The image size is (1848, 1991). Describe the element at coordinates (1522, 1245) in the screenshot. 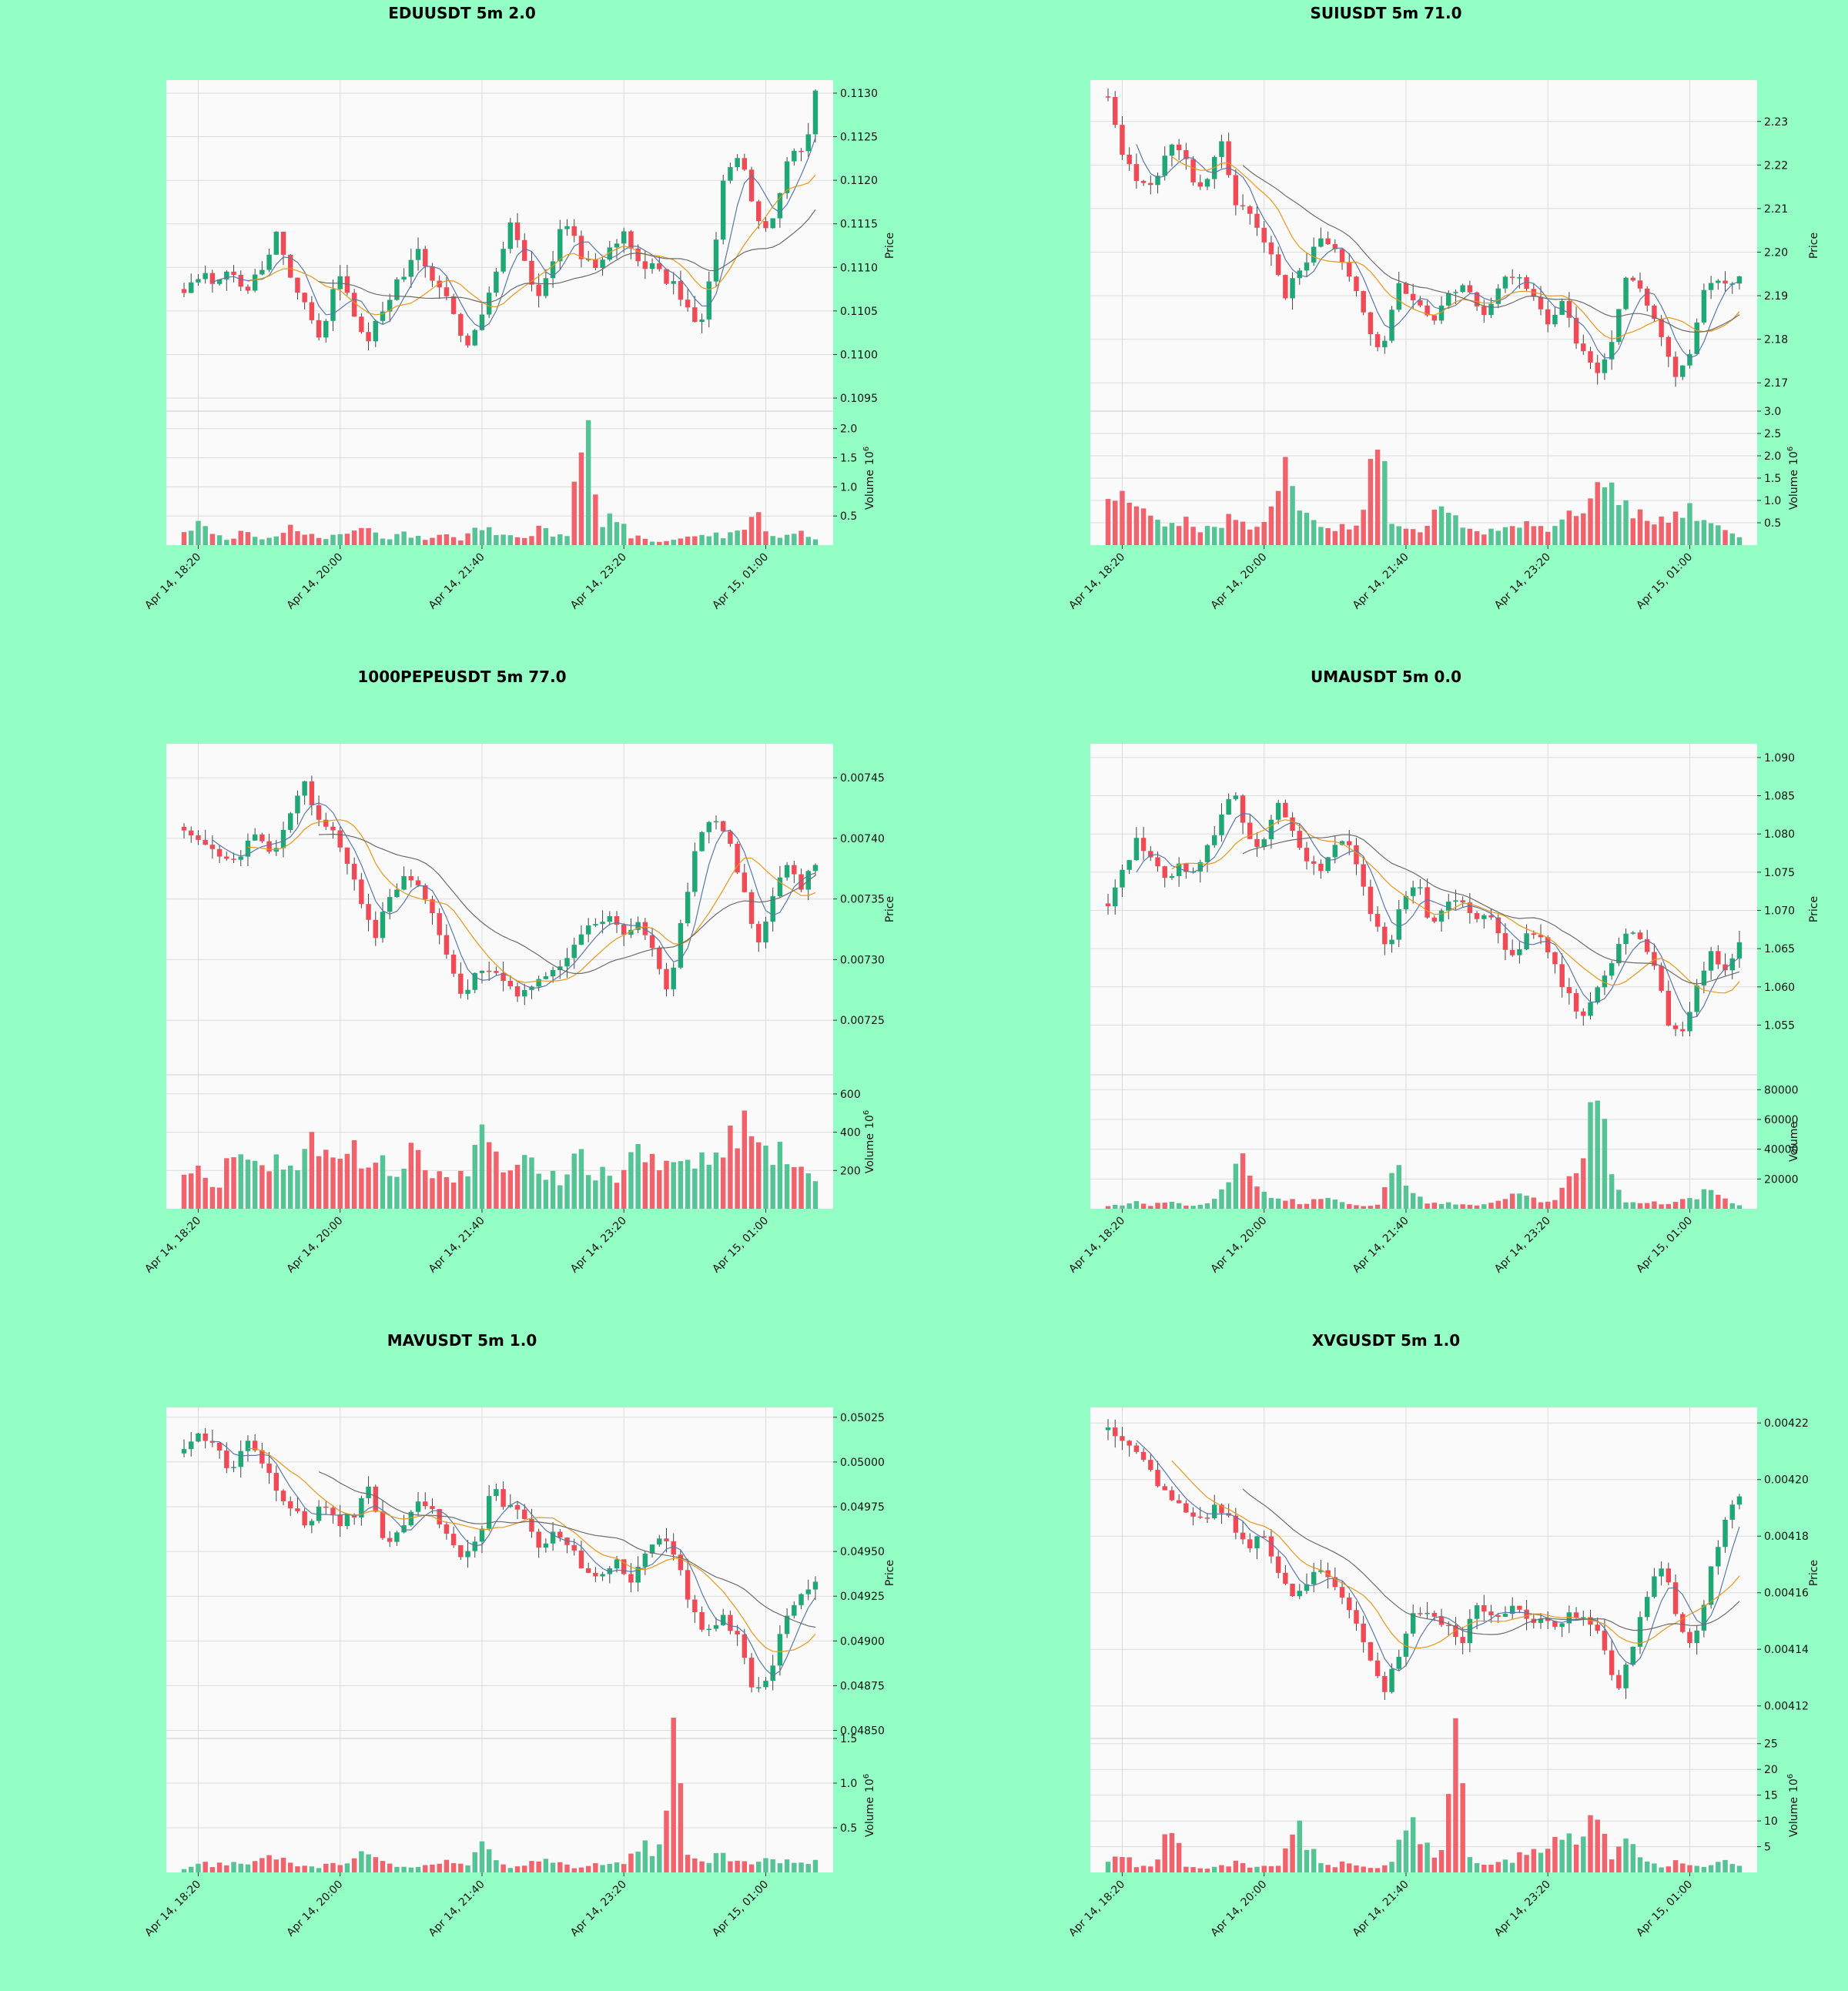

I see `x-tick-label: Apr 14, 23:20` at that location.